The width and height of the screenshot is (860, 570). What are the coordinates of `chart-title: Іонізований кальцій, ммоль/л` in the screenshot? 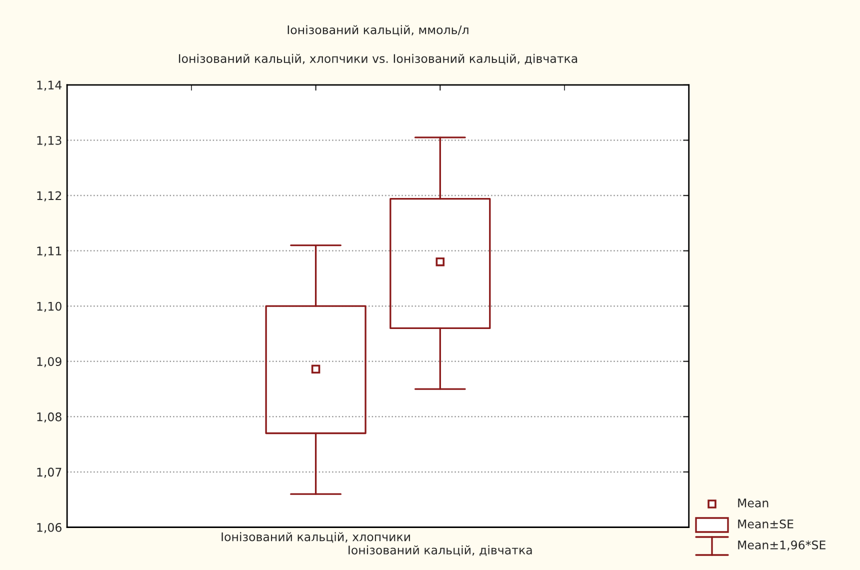 It's located at (378, 30).